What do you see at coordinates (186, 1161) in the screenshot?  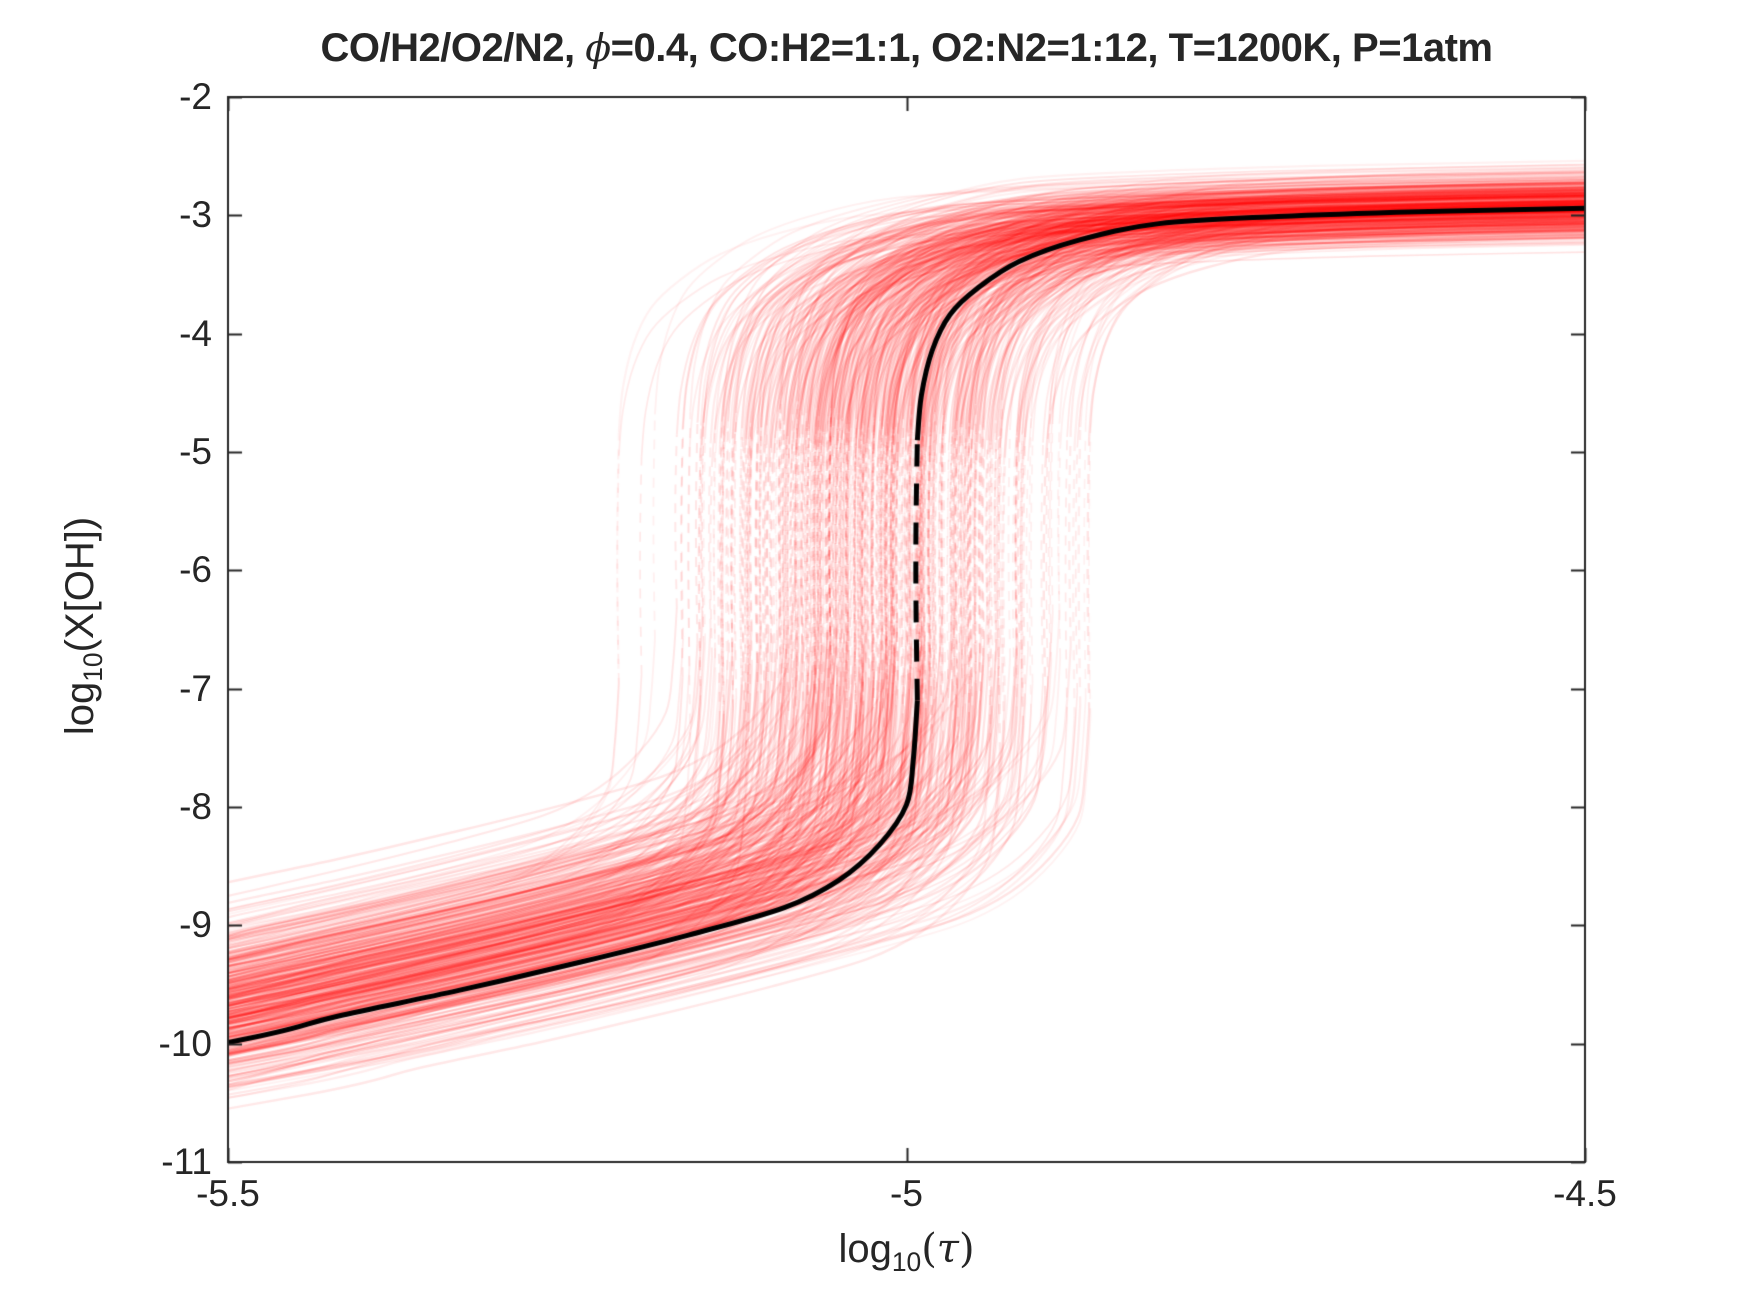 I see `y-tick-label: -11` at bounding box center [186, 1161].